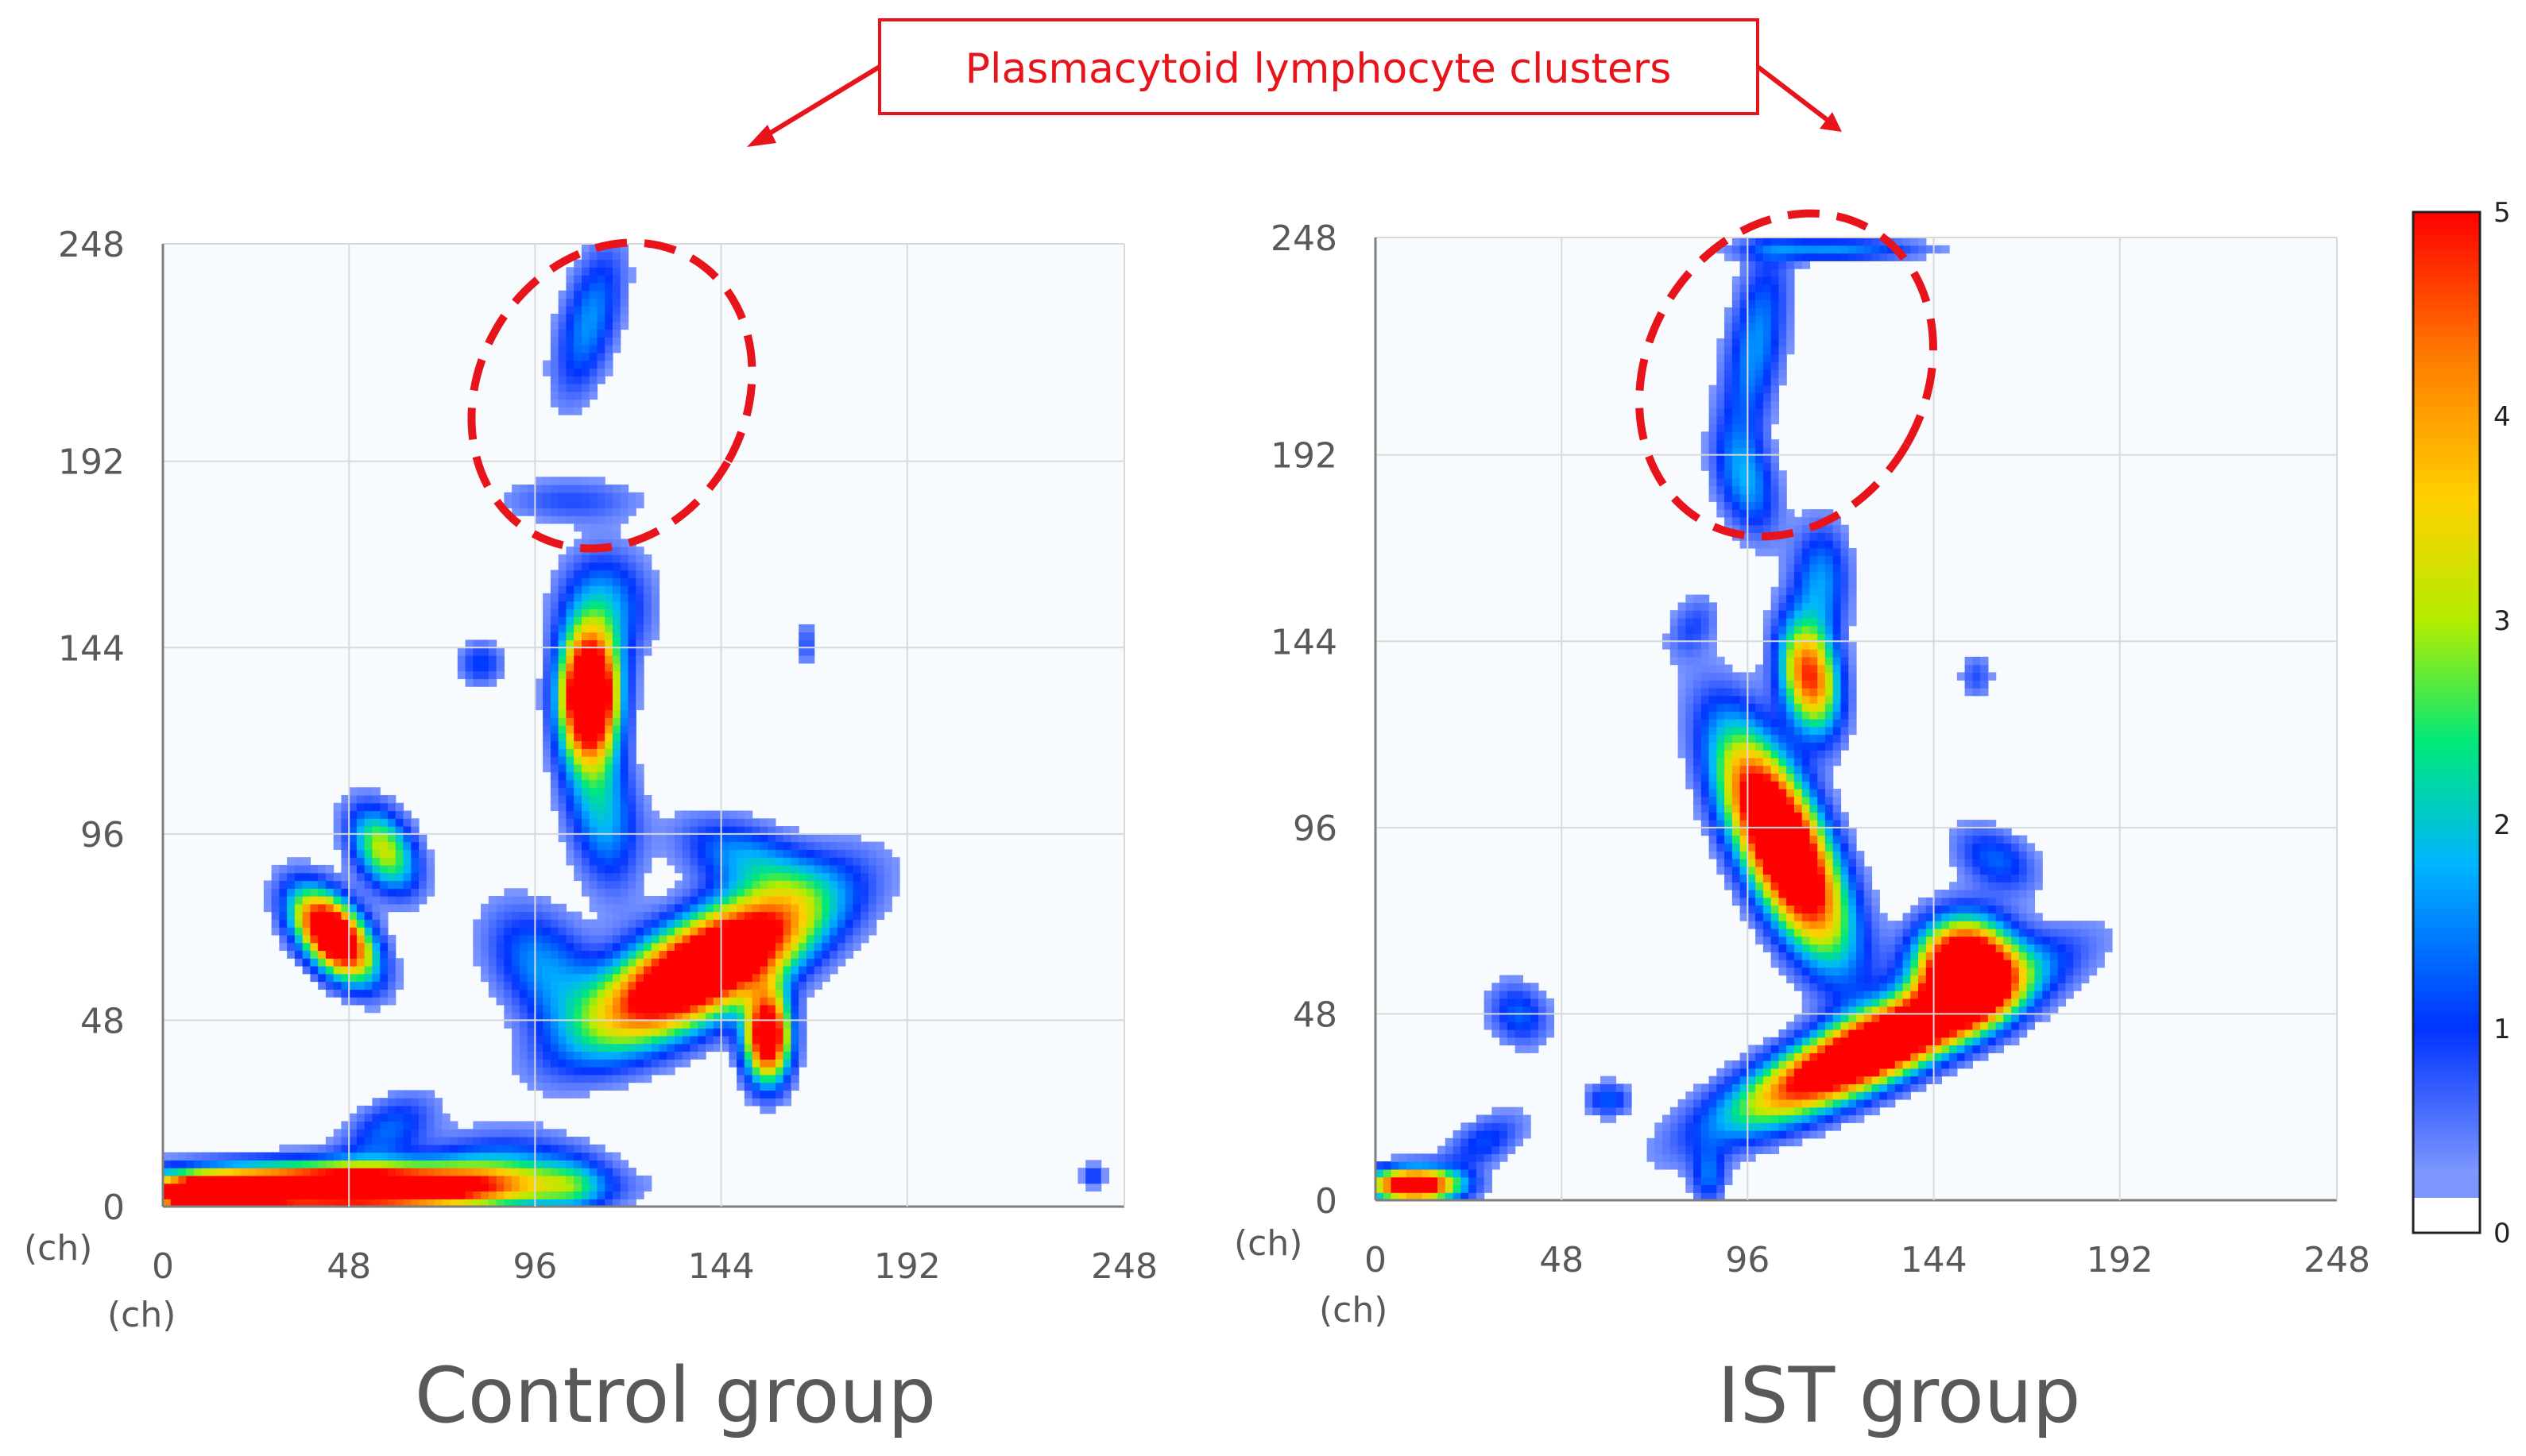 Image resolution: width=2526 pixels, height=1456 pixels. What do you see at coordinates (114, 1208) in the screenshot?
I see `y-tick-label: 0` at bounding box center [114, 1208].